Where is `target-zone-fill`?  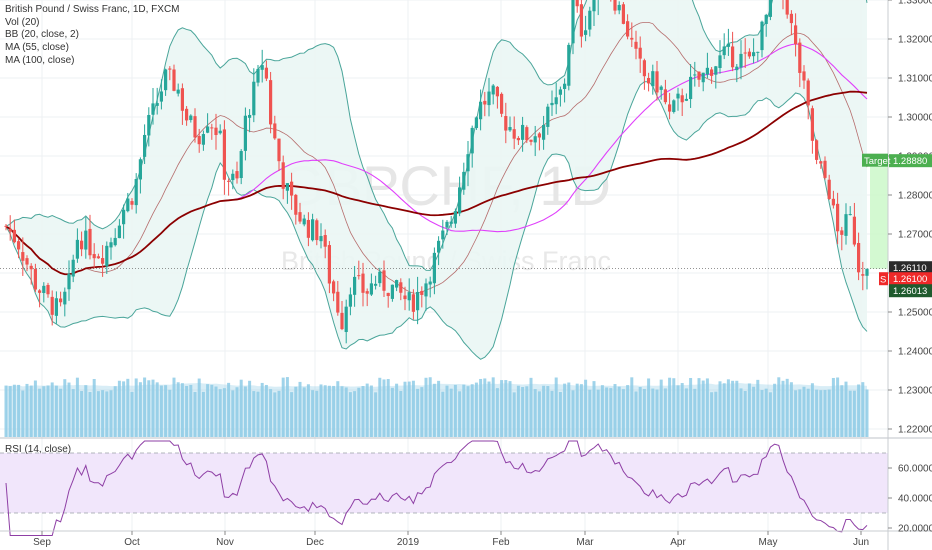
target-zone-fill is located at coordinates (879, 214).